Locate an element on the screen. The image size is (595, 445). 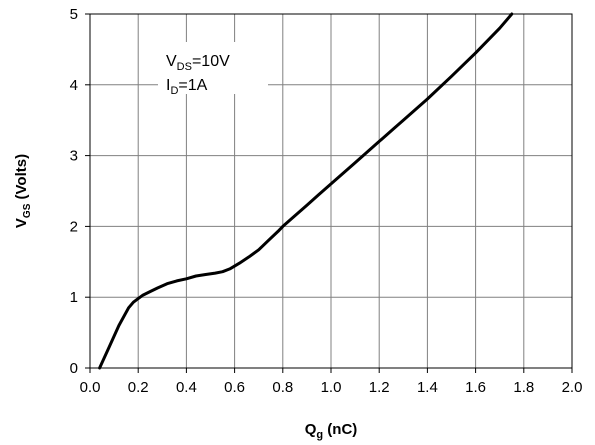
y-axis-title-main: V is located at coordinates (21, 223).